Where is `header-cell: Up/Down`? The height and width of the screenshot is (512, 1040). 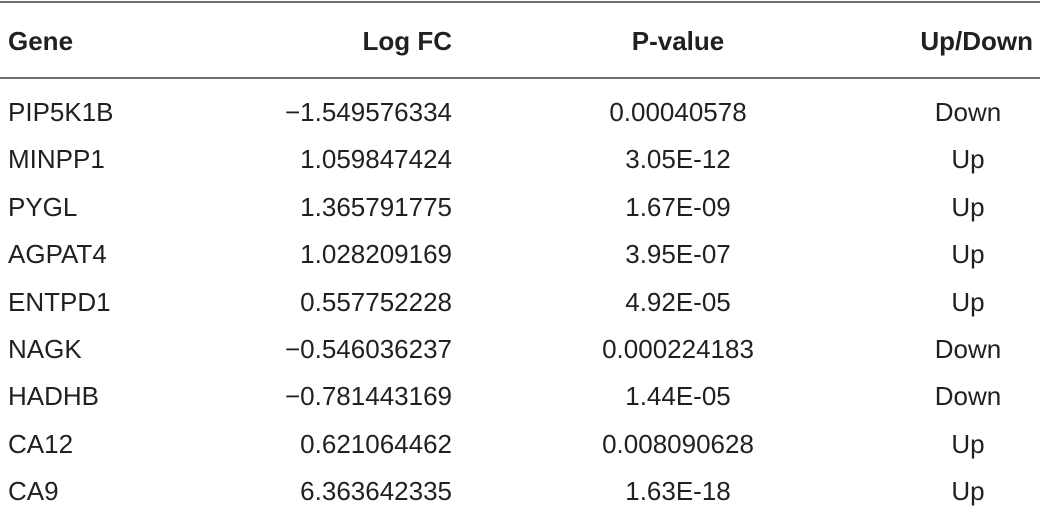 header-cell: Up/Down is located at coordinates (976, 41).